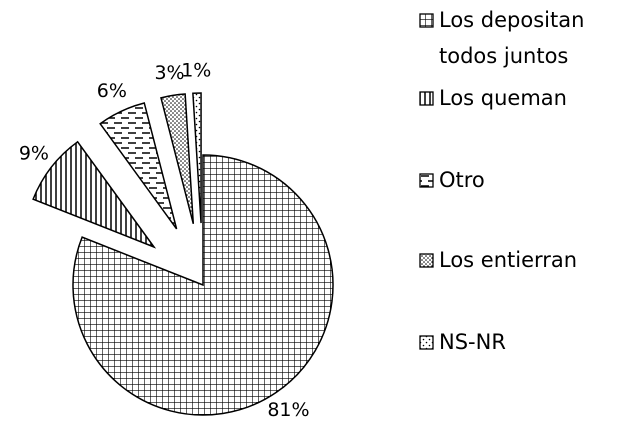 The image size is (627, 430). Describe the element at coordinates (519, 342) in the screenshot. I see `legend-entry: NS-NR` at that location.